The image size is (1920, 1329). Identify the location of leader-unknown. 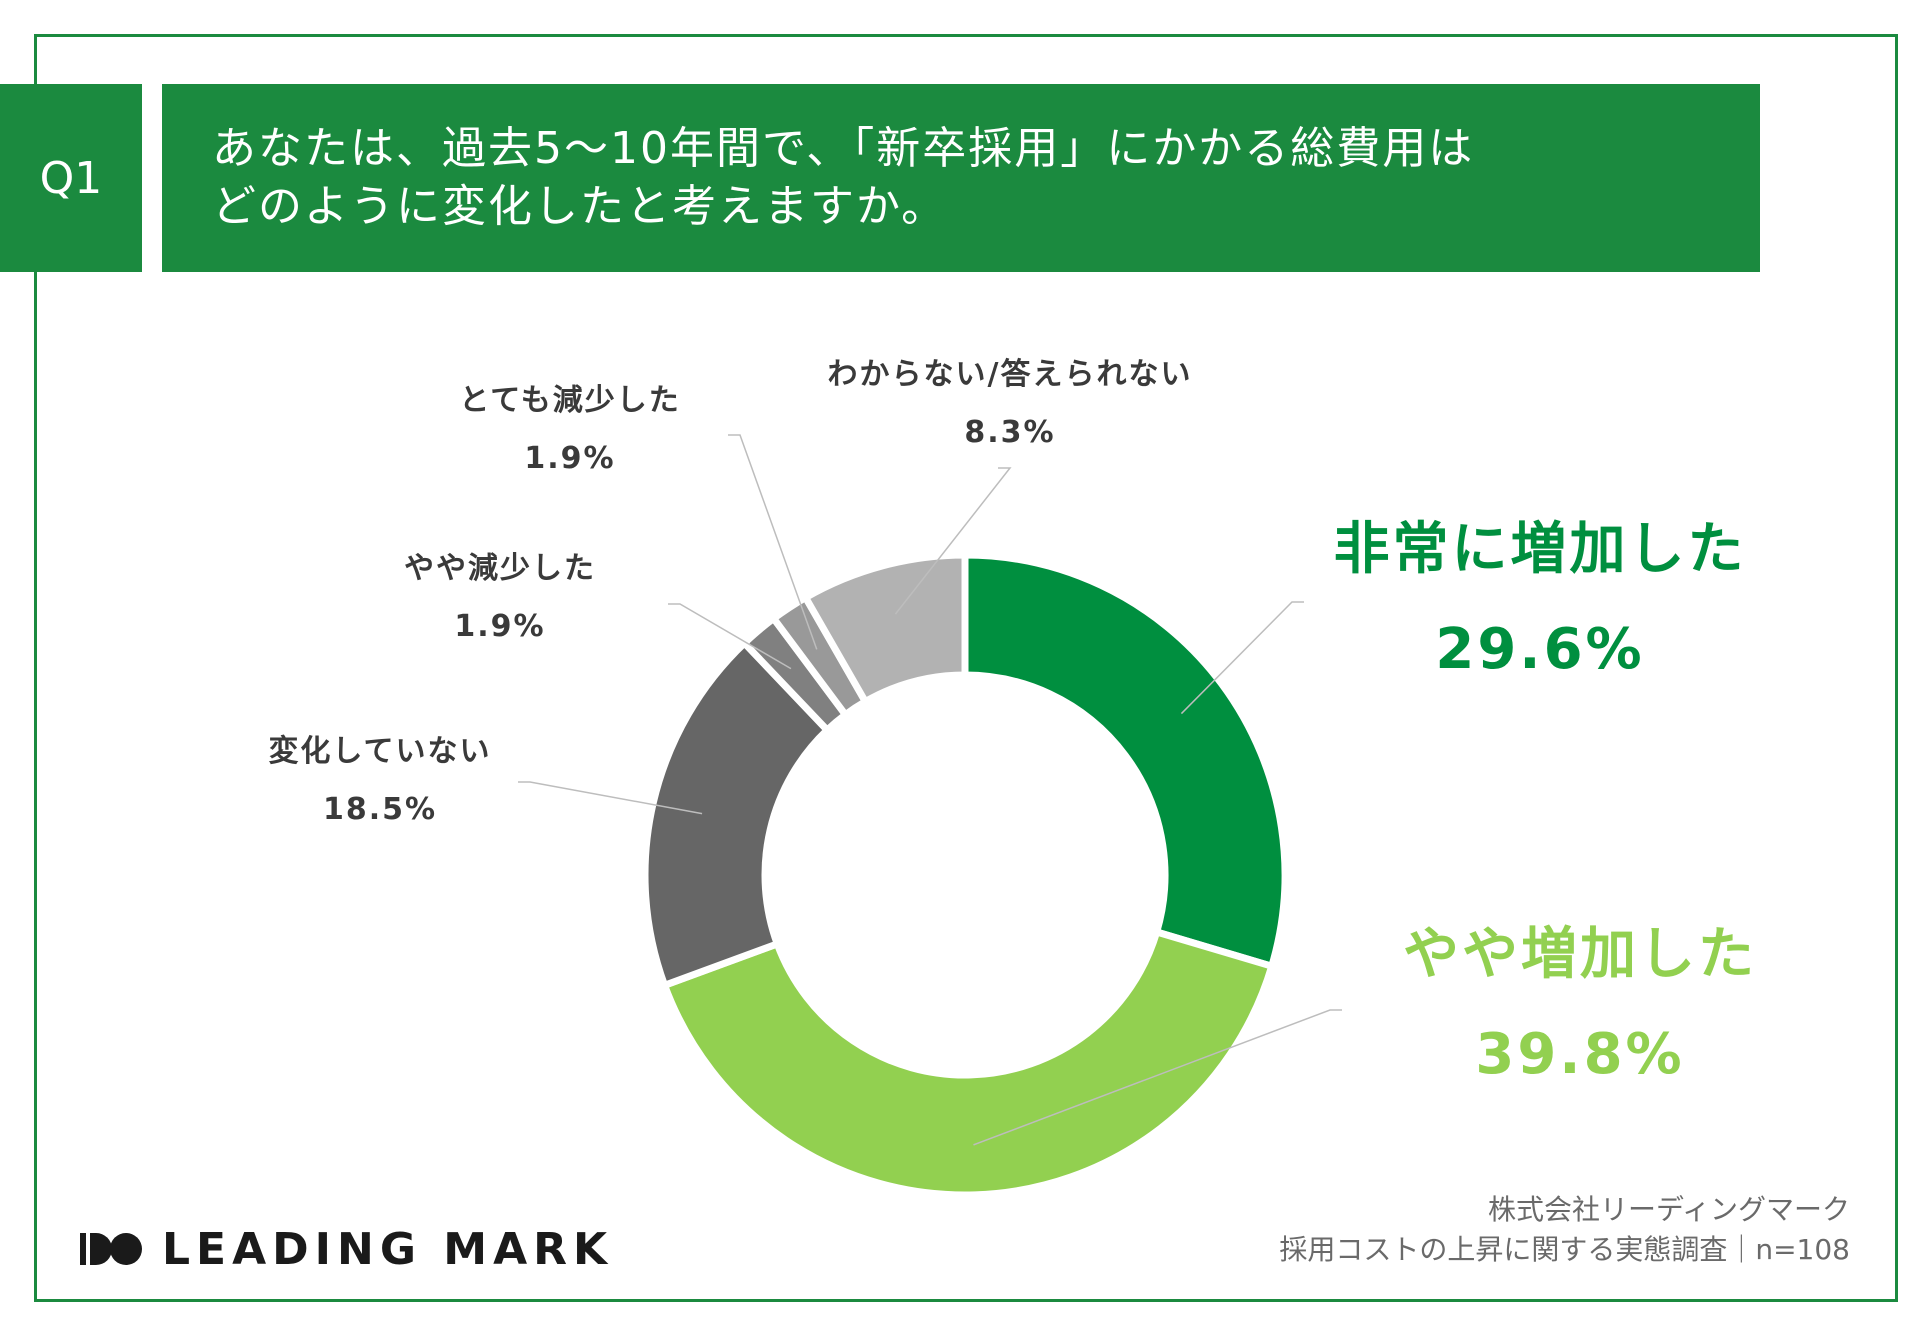
(953, 541).